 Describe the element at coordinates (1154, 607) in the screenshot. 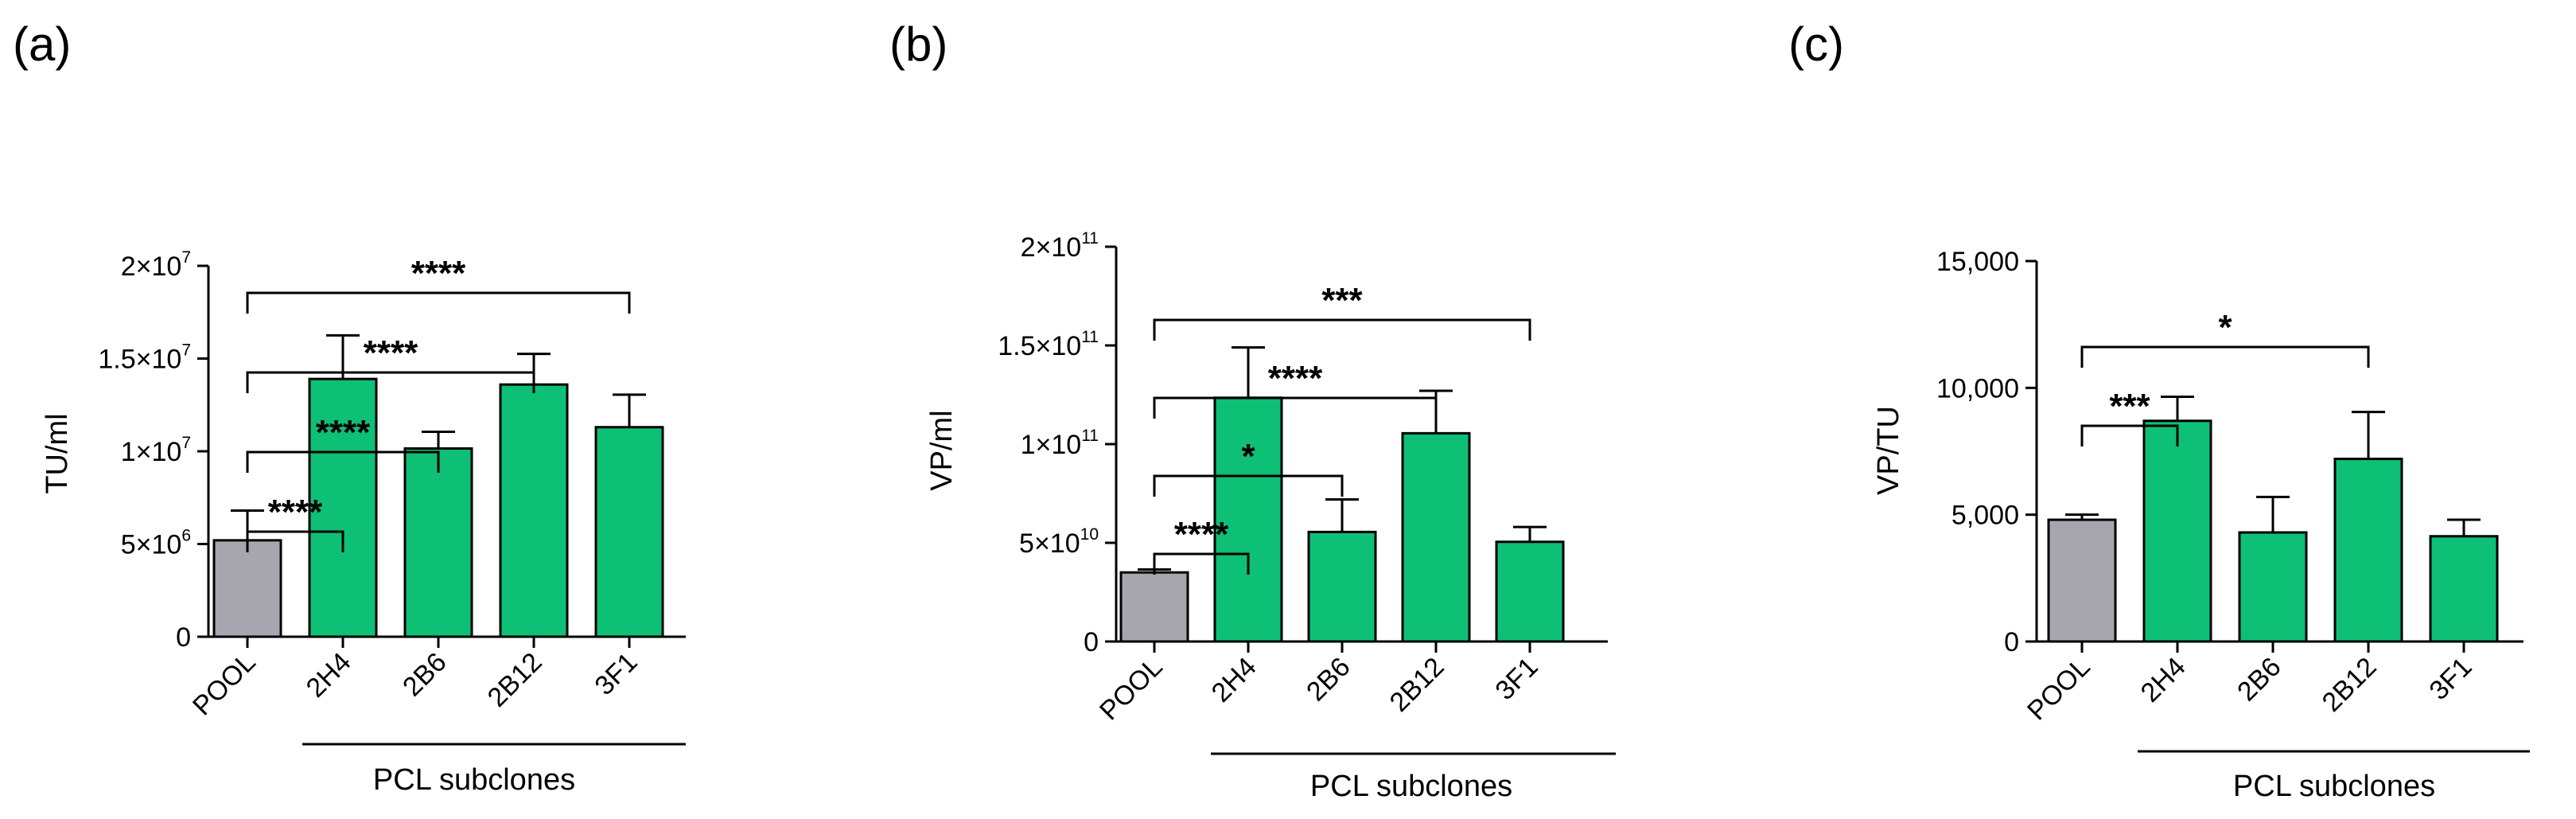

I see `panel-b-bar-pool` at that location.